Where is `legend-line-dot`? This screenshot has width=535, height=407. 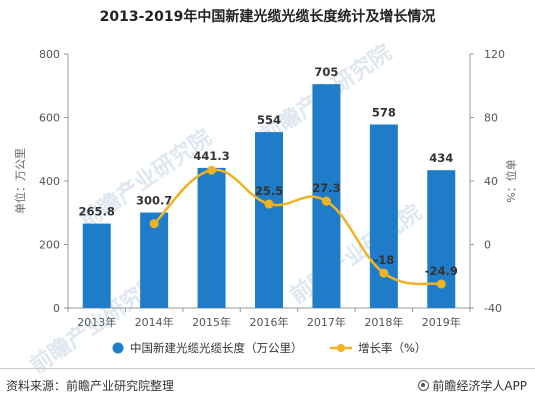 legend-line-dot is located at coordinates (341, 348).